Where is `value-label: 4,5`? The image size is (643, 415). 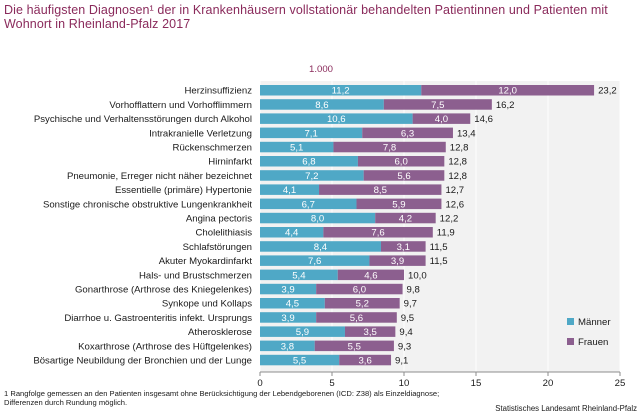
value-label: 4,5 is located at coordinates (292, 304).